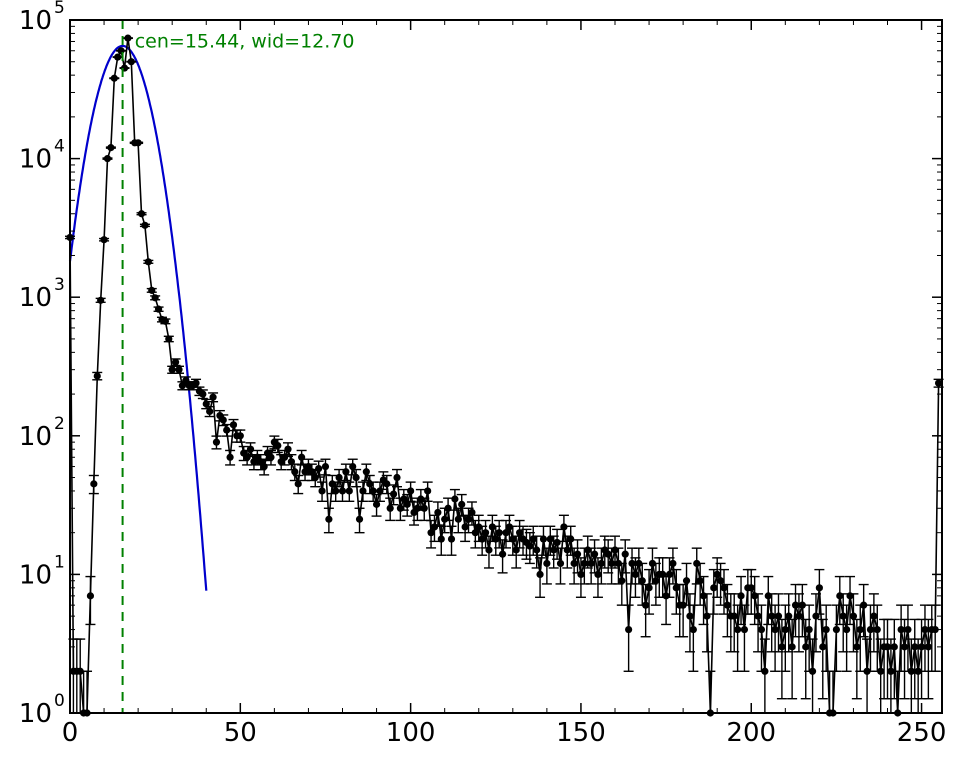 This screenshot has height=761, width=965. Describe the element at coordinates (59, 285) in the screenshot. I see `y-tick-exponent: 3` at that location.